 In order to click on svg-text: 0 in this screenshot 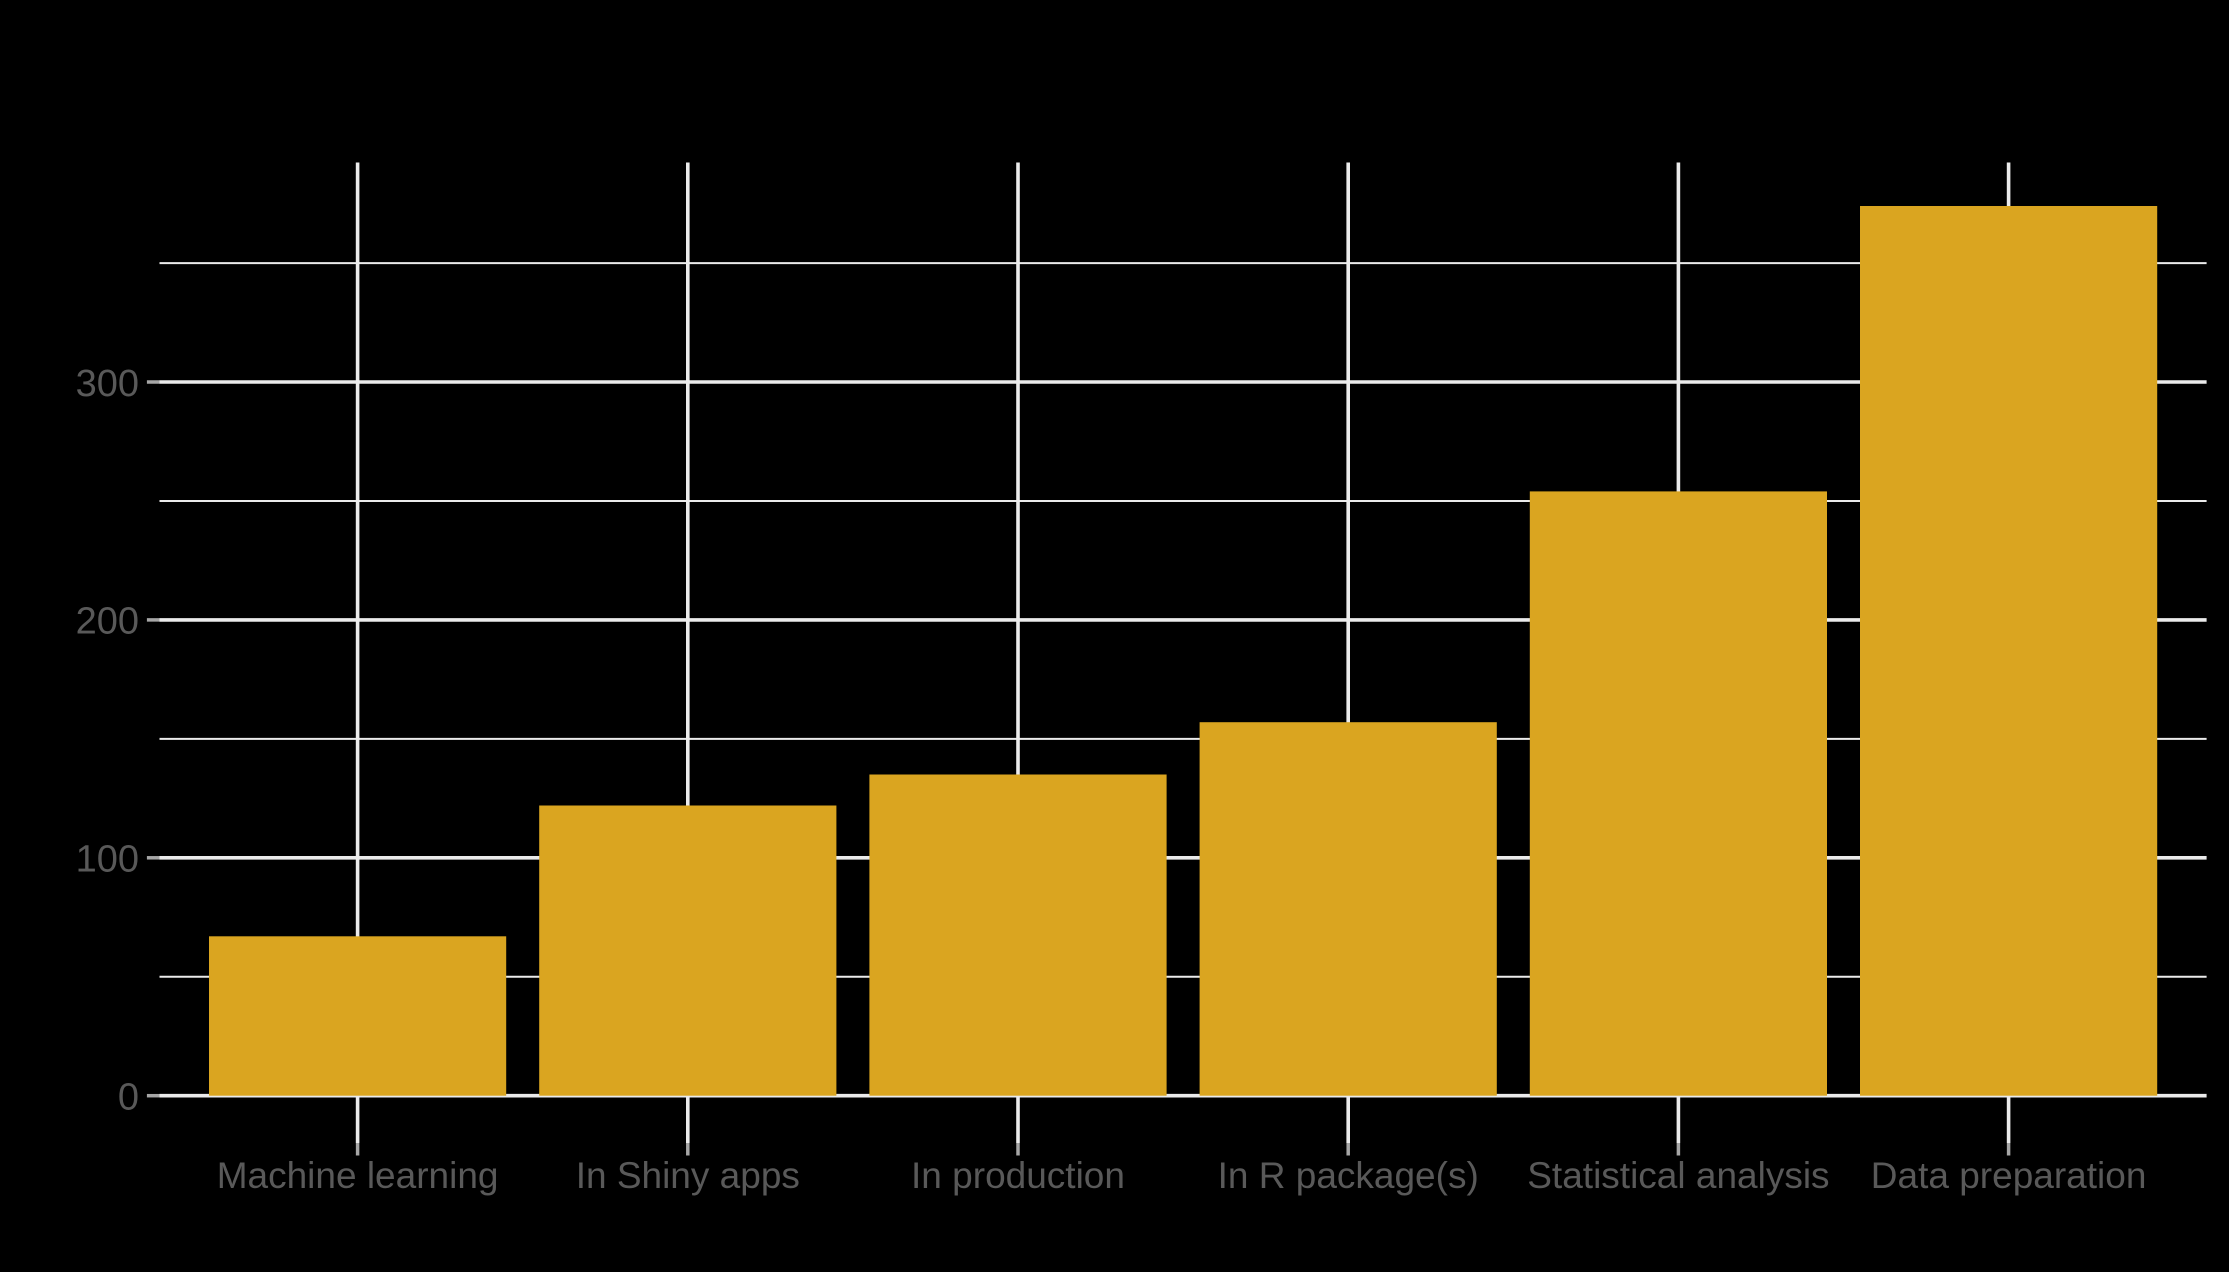, I will do `click(128, 1098)`.